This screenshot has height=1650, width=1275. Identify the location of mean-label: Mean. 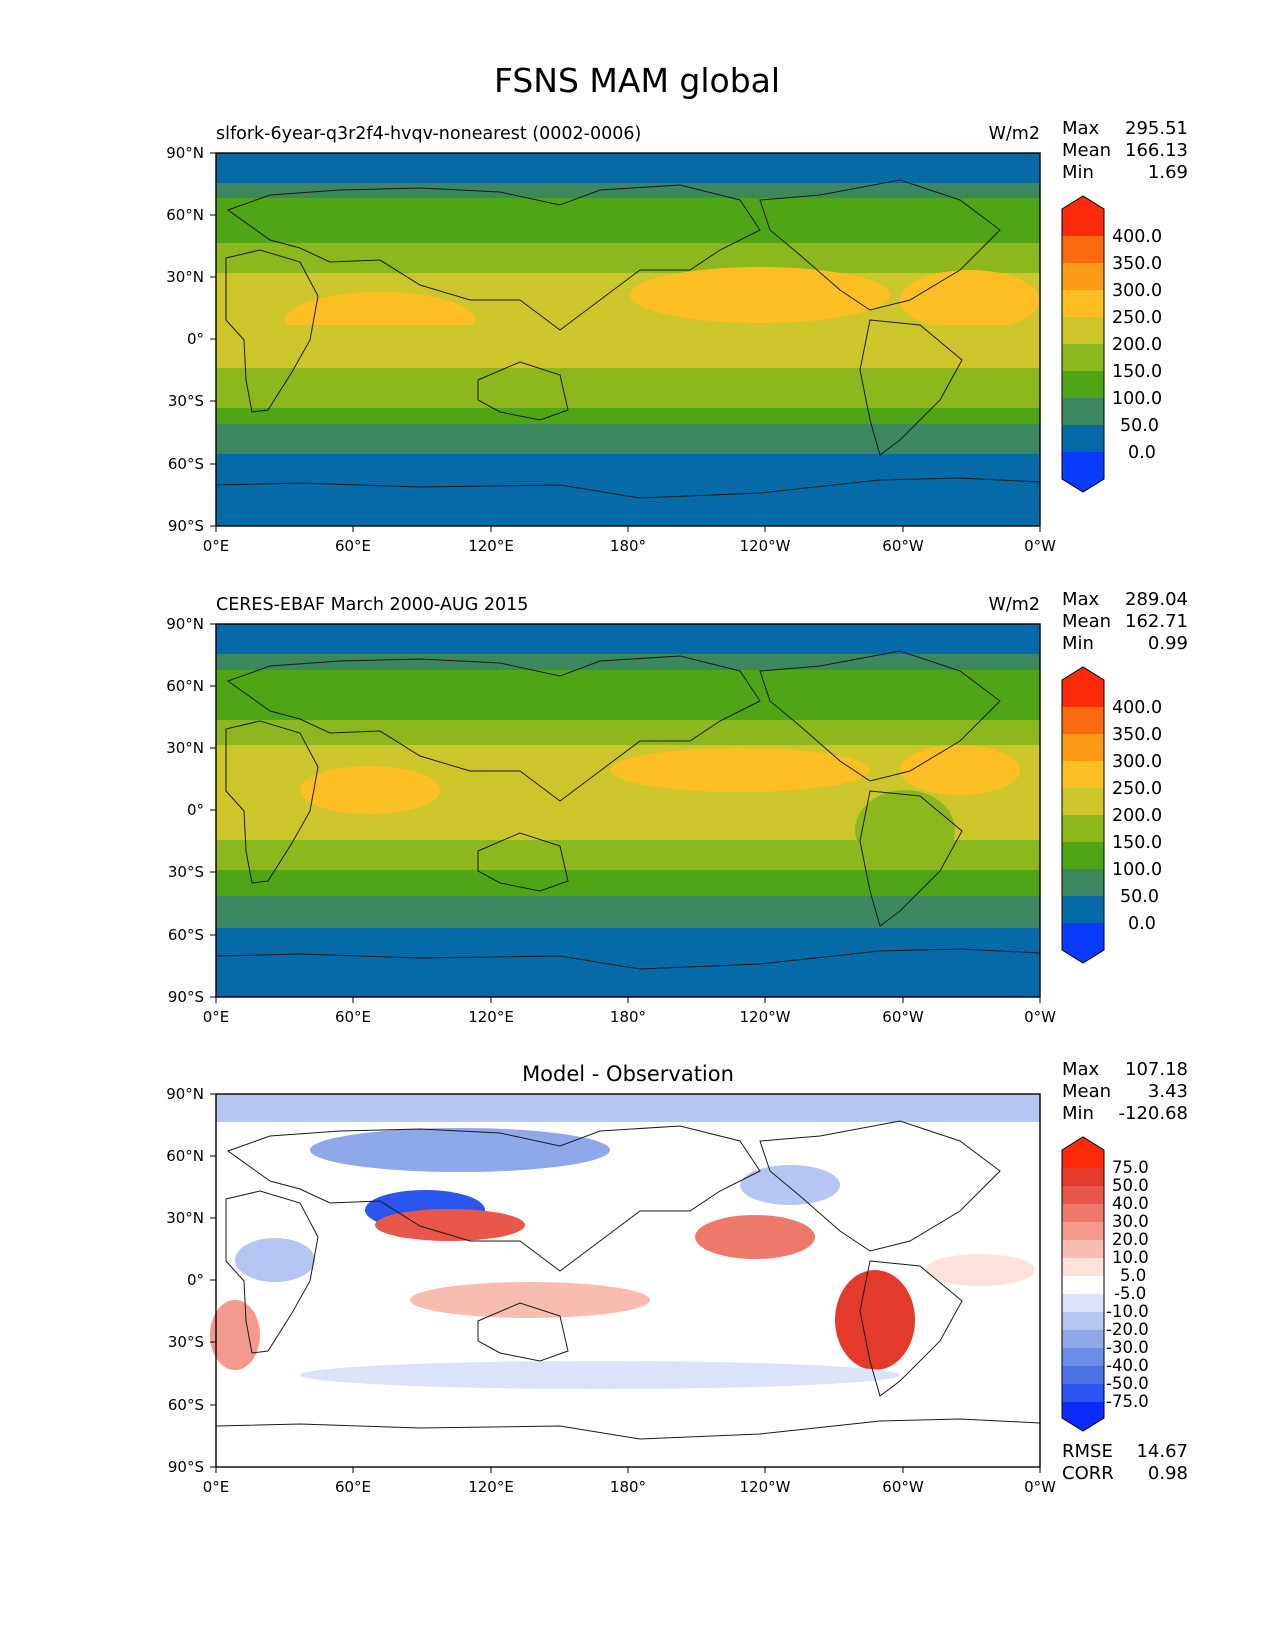
(1086, 621).